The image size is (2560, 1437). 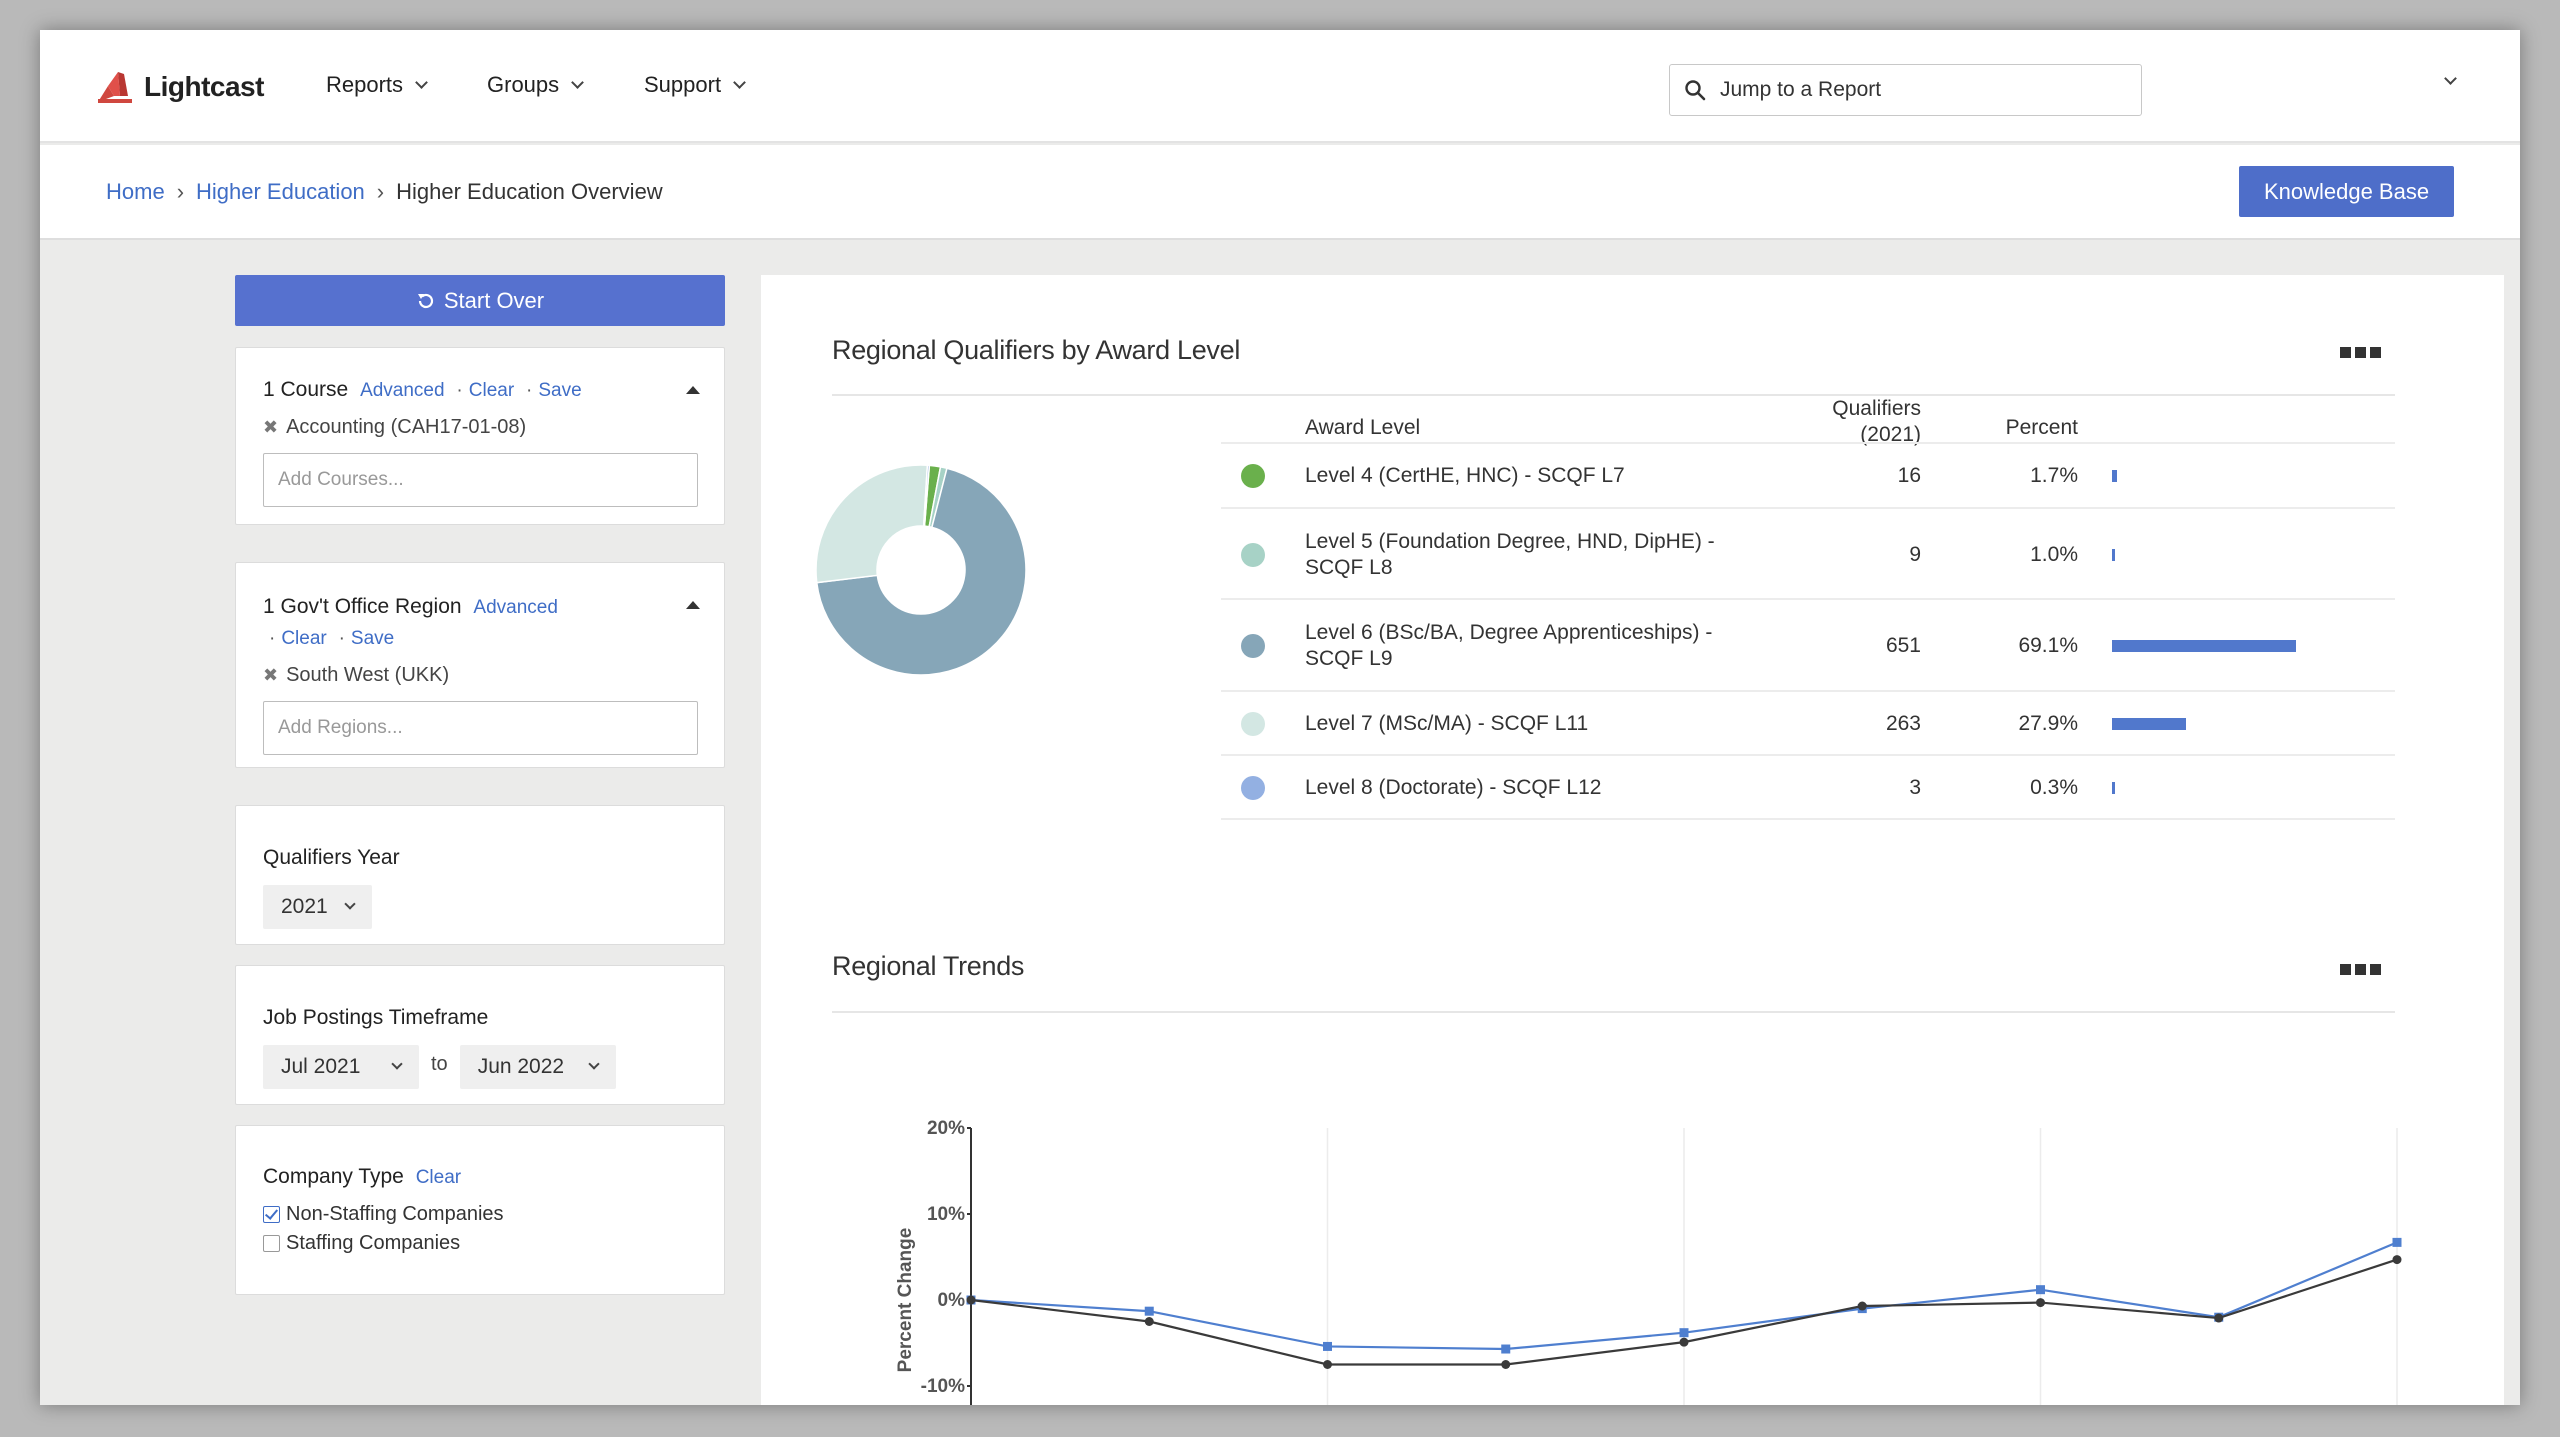 I want to click on award-donut-chart, so click(x=921, y=570).